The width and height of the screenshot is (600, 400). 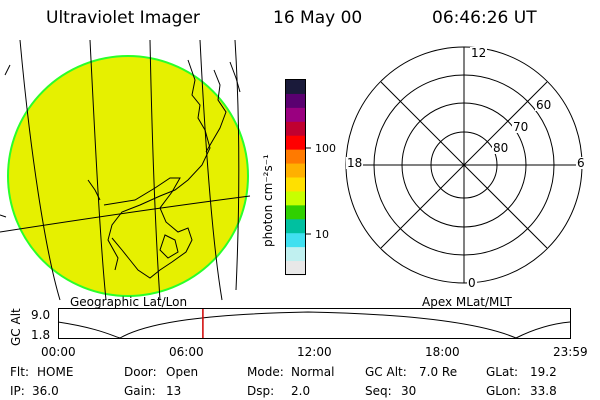 What do you see at coordinates (19, 372) in the screenshot?
I see `flt-label: Flt:` at bounding box center [19, 372].